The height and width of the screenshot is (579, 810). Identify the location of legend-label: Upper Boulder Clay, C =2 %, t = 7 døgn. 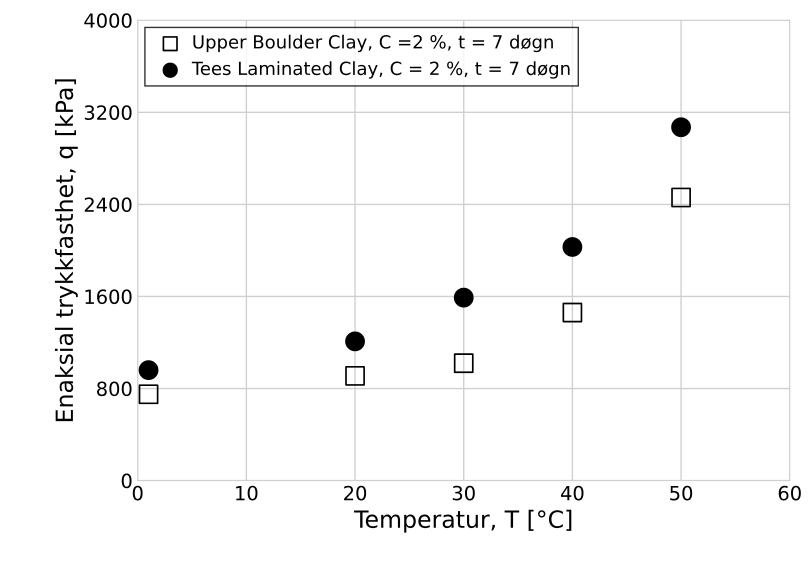
(373, 43).